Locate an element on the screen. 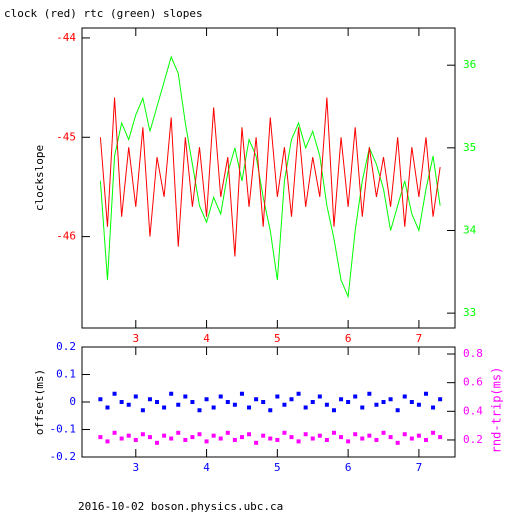  y2-tick-label: 36 is located at coordinates (469, 64).